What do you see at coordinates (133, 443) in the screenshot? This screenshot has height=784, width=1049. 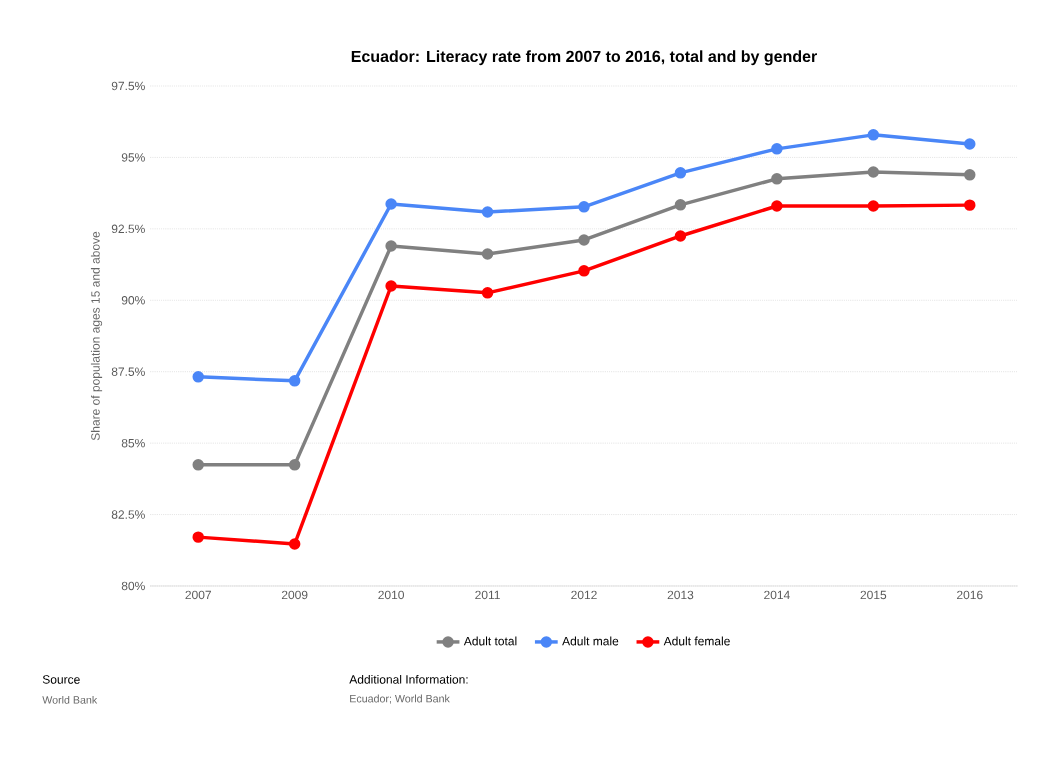 I see `y-tick-label: 85%` at bounding box center [133, 443].